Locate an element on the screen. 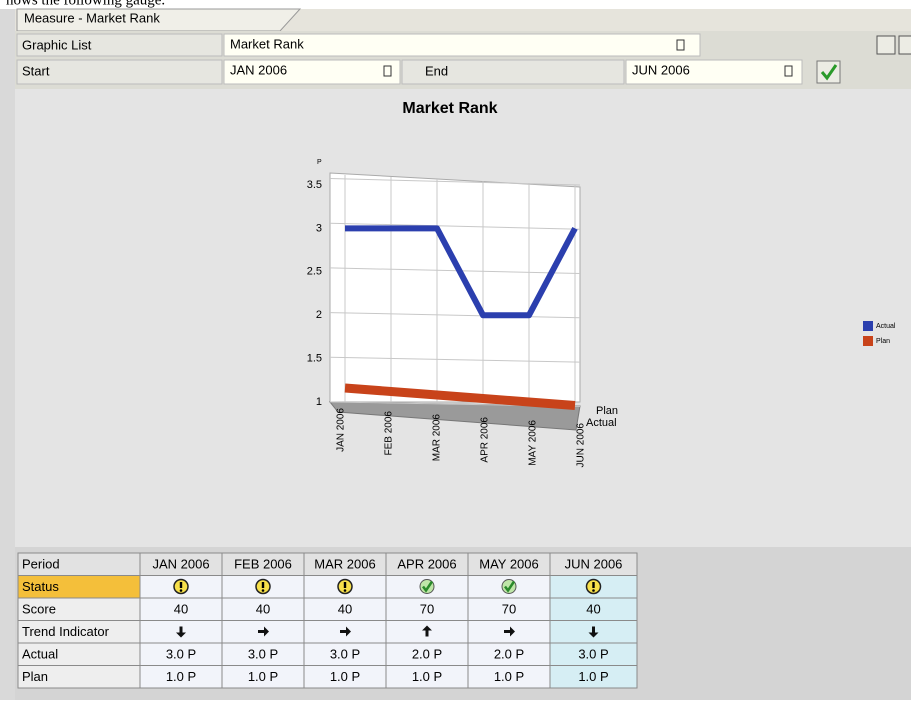  form-label: Start is located at coordinates (36, 70).